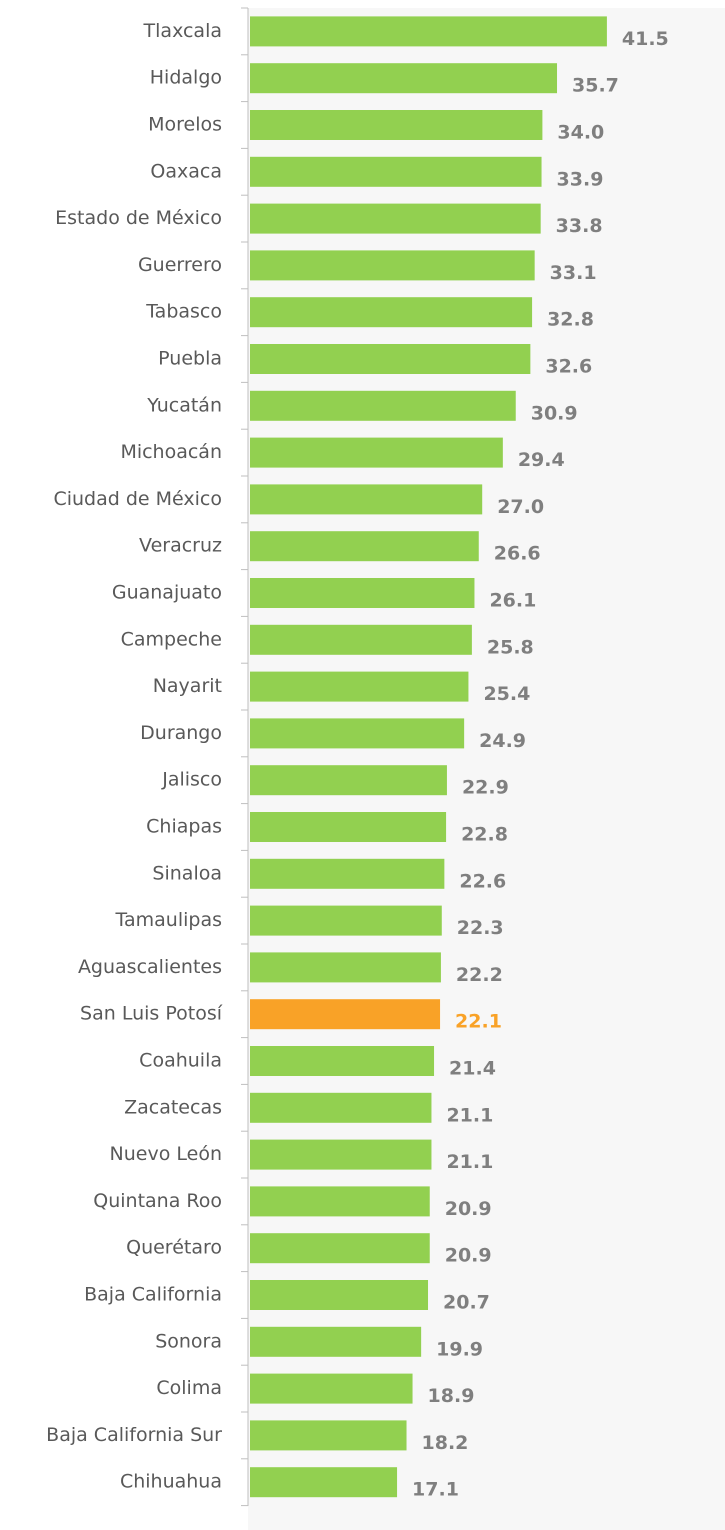 Image resolution: width=725 pixels, height=1530 pixels. I want to click on data-label: 33.8, so click(579, 226).